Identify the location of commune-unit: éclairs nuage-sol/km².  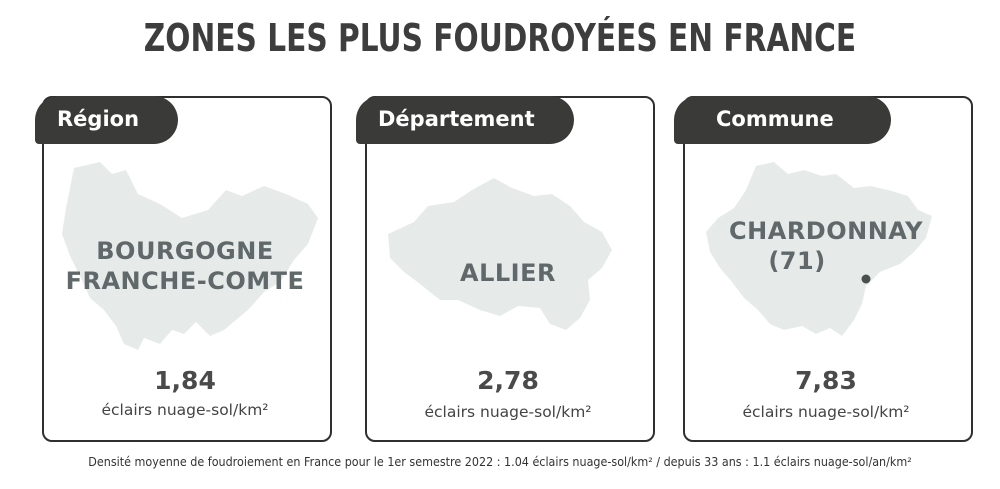
(826, 412).